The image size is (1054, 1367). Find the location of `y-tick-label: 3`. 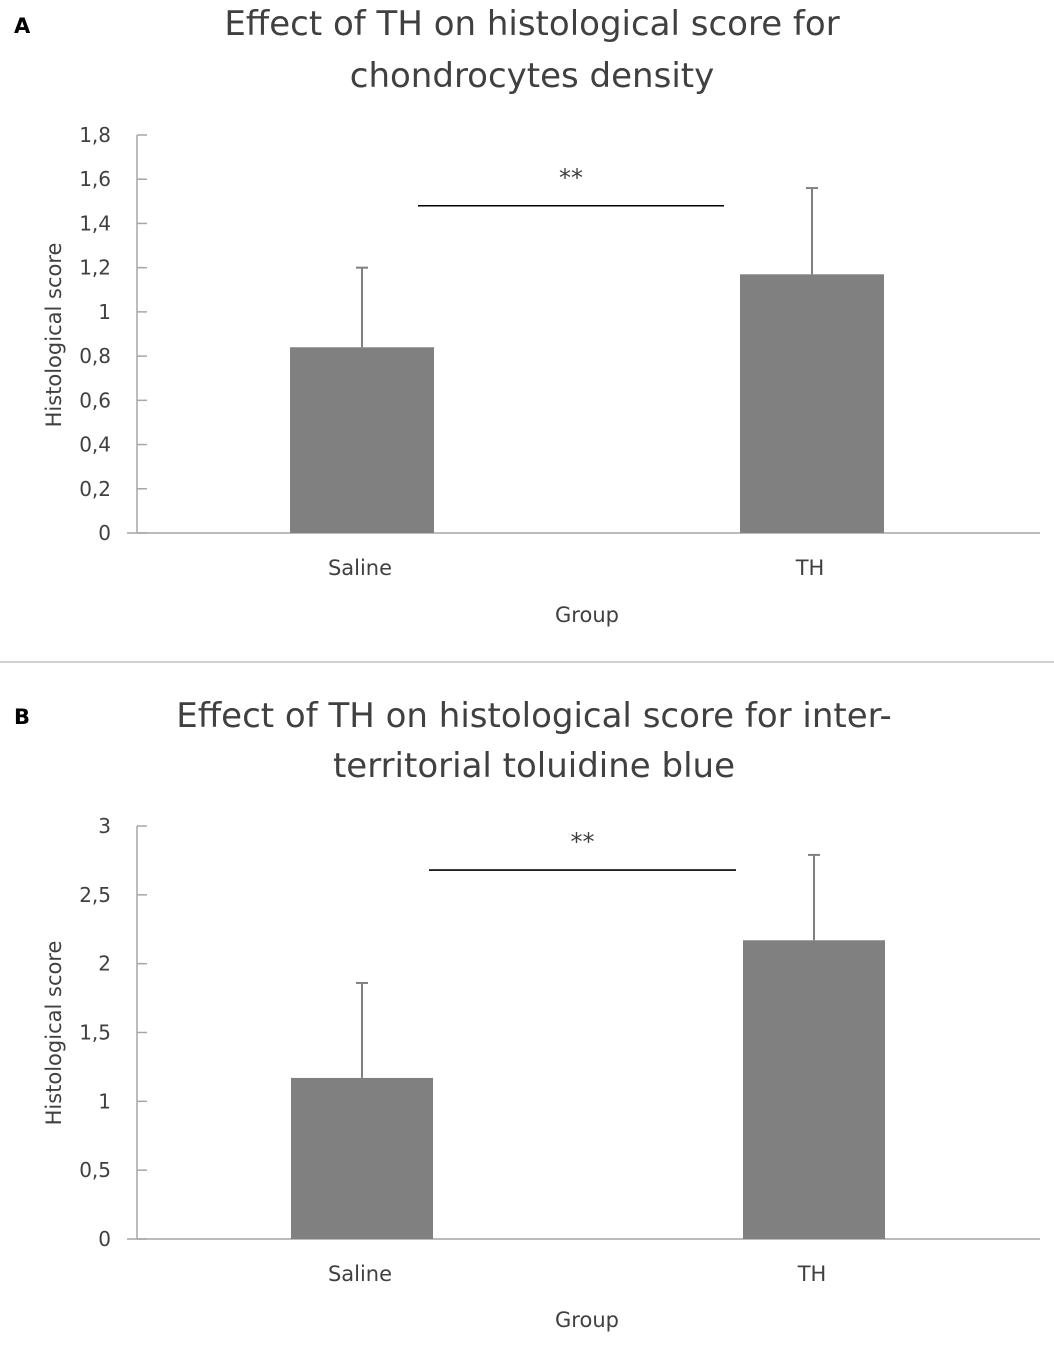

y-tick-label: 3 is located at coordinates (104, 826).